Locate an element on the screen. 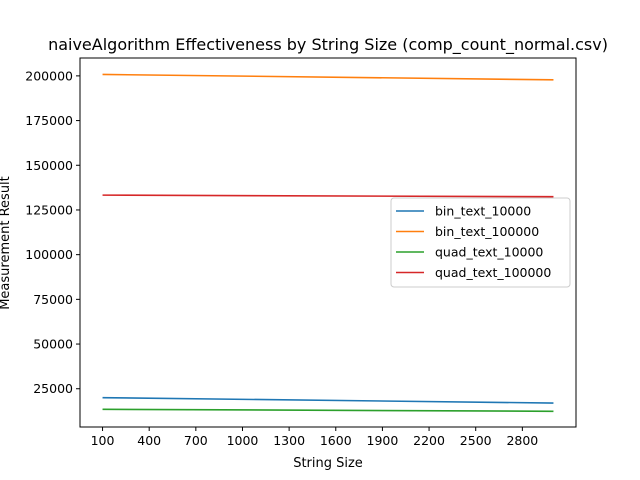 Image resolution: width=640 pixels, height=480 pixels. y-tick-label: 50000 is located at coordinates (53, 344).